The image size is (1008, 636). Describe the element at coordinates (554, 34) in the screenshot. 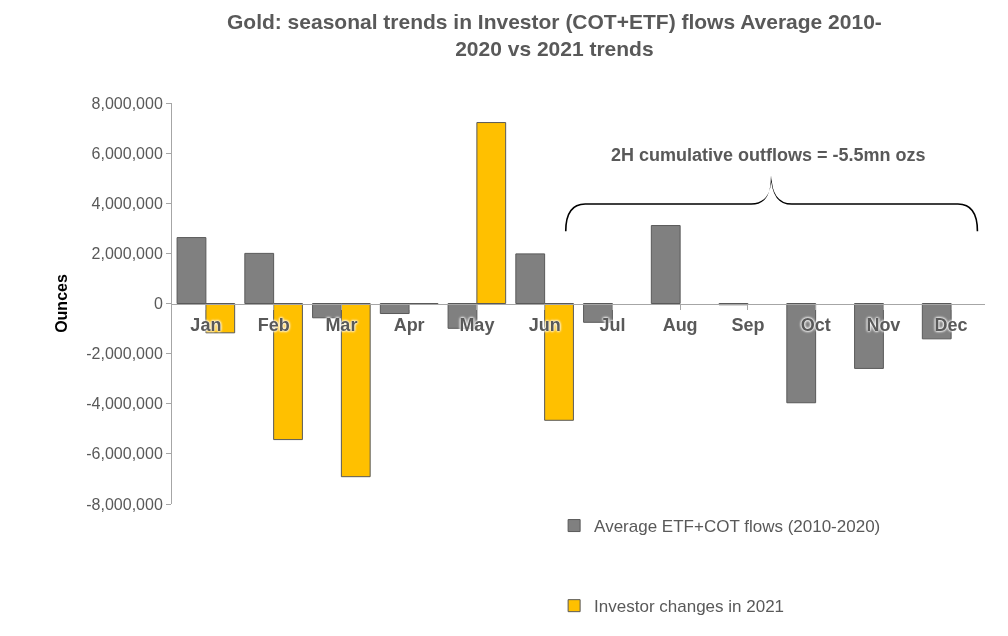

I see `chart-title: Gold: seasonal trends in Investor (COT+ETF) flows Average 2010- 2020 vs 2021 trends` at that location.